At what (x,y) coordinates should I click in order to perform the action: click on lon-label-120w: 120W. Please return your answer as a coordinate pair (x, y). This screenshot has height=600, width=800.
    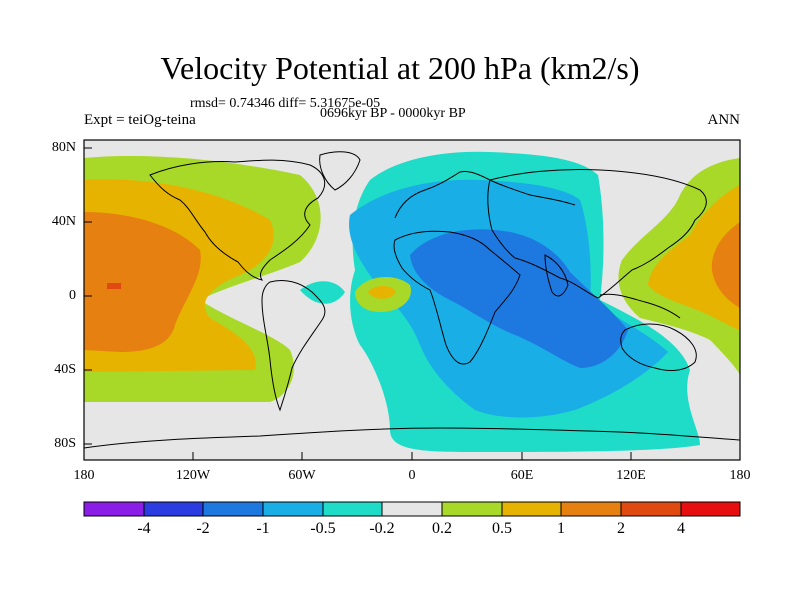
    Looking at the image, I should click on (193, 475).